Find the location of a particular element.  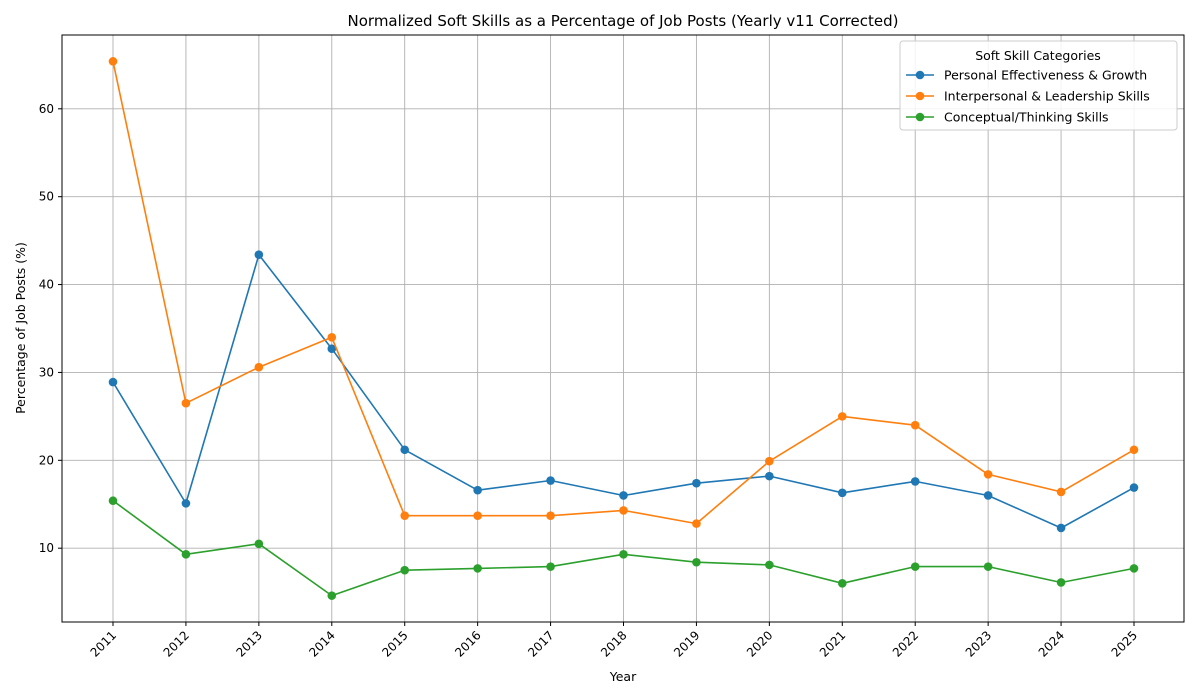

legend-label: Conceptual/Thinking Skills is located at coordinates (1026, 117).